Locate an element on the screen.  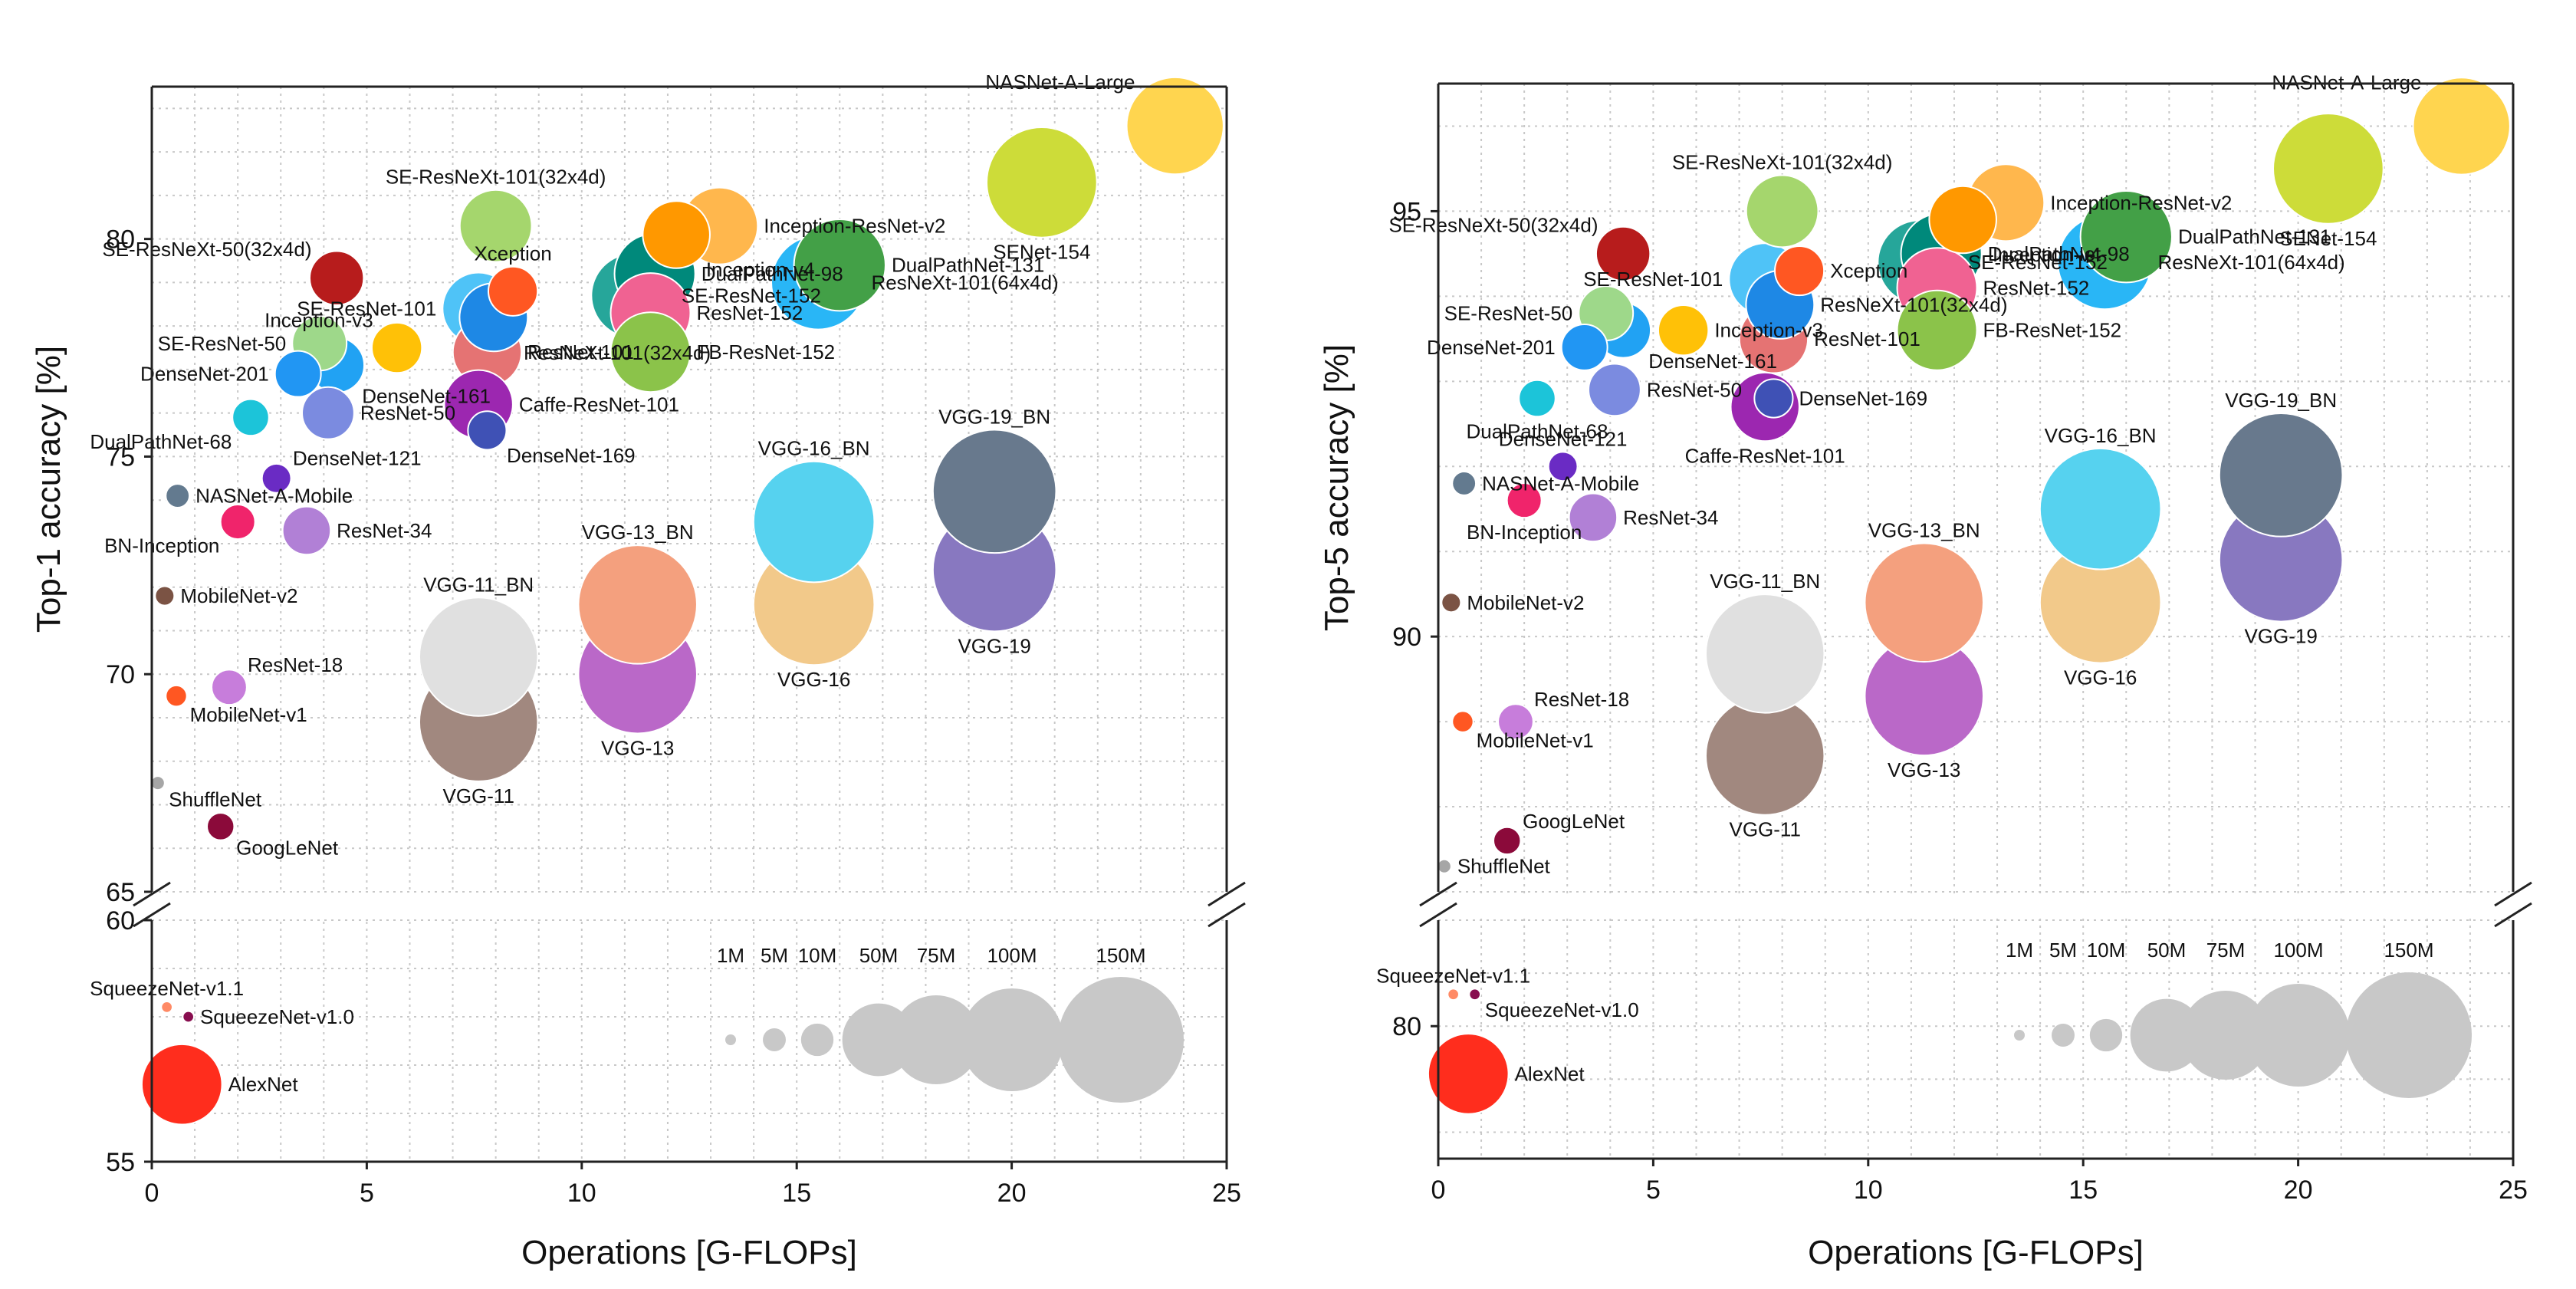
point-label-dualpathnet-98: DualPathNet-98 is located at coordinates (772, 273).